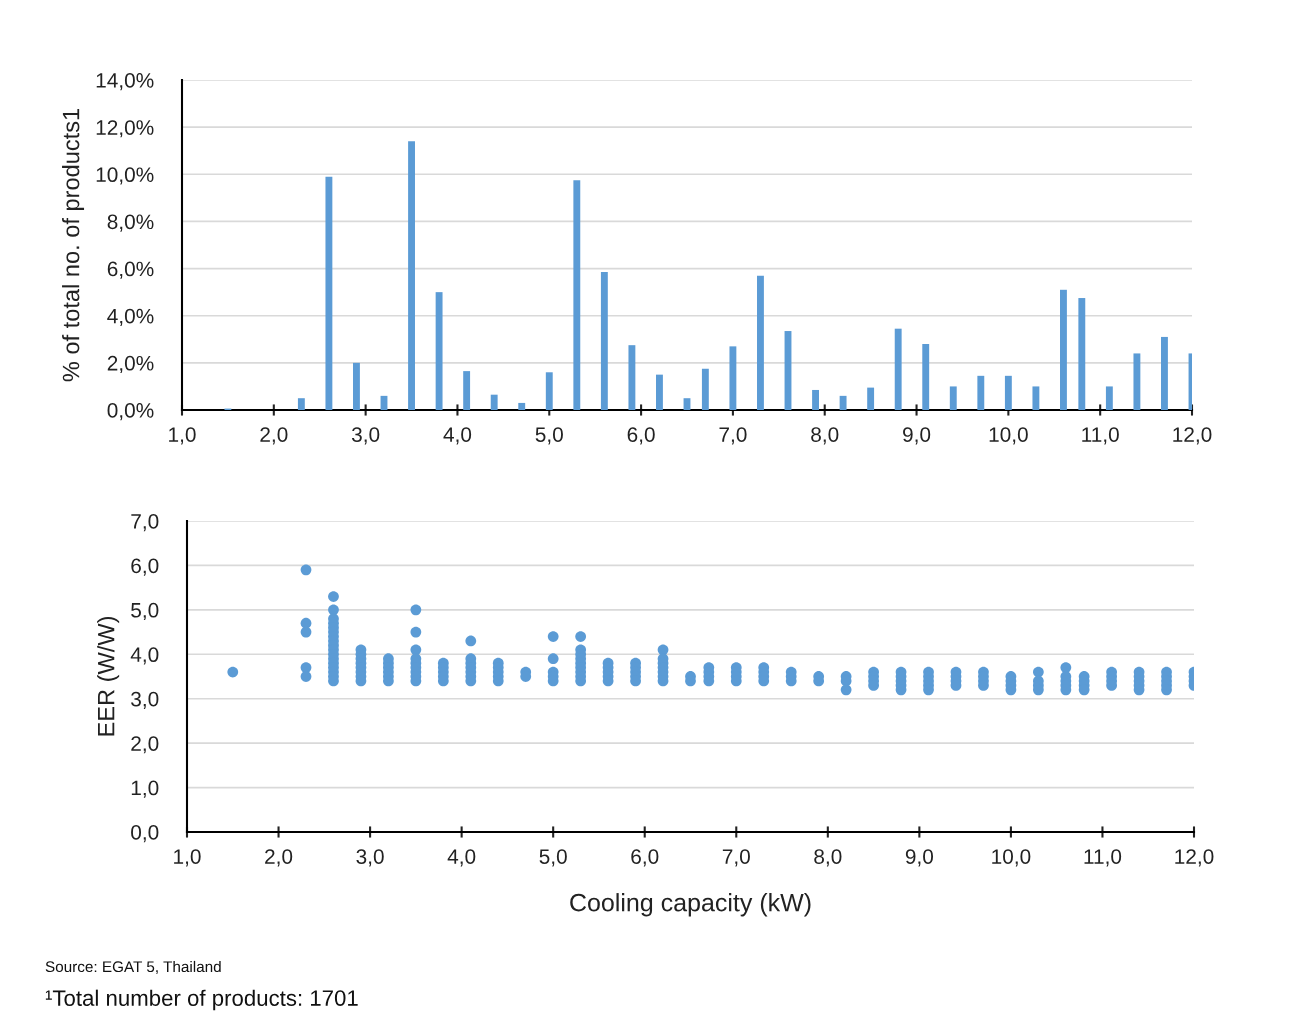 The height and width of the screenshot is (1023, 1293). Describe the element at coordinates (130, 364) in the screenshot. I see `y-tick-label: 2,0%` at that location.